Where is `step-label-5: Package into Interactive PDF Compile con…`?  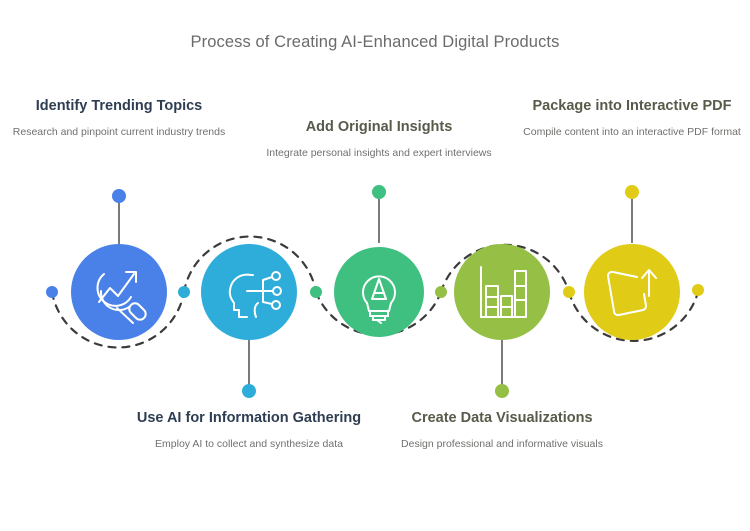
step-label-5: Package into Interactive PDF Compile con… is located at coordinates (632, 118).